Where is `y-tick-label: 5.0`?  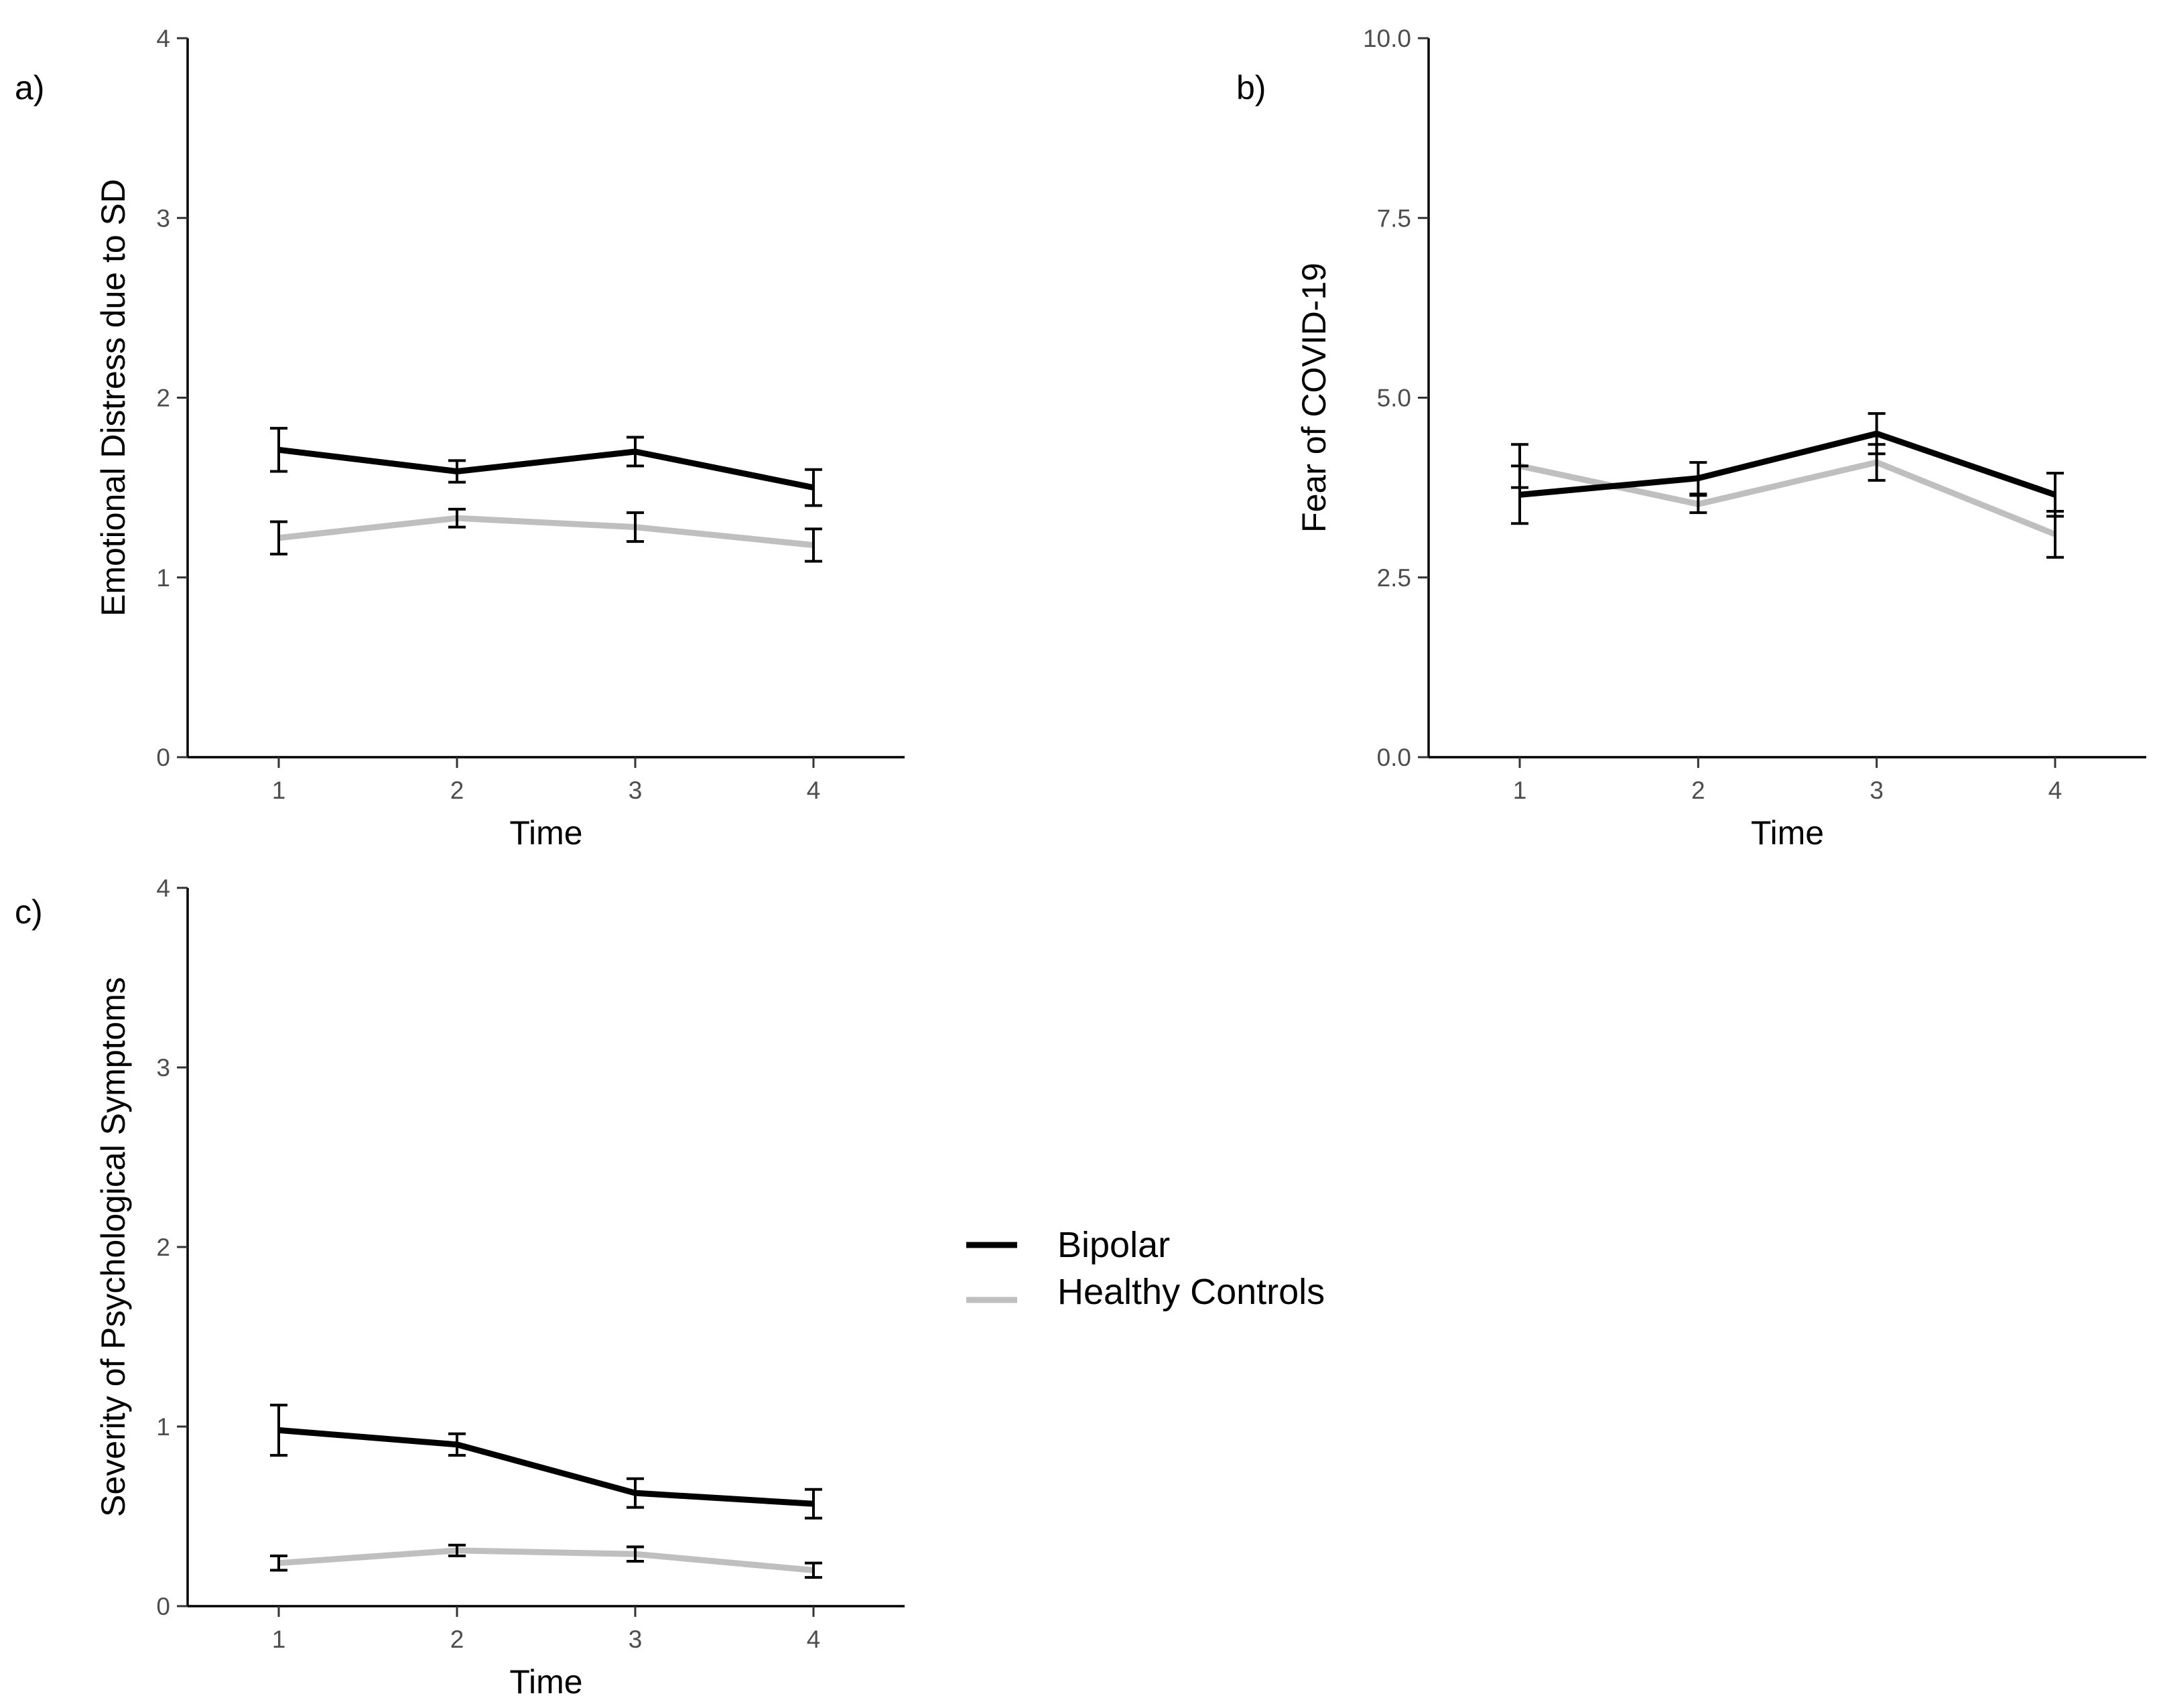 y-tick-label: 5.0 is located at coordinates (1394, 398).